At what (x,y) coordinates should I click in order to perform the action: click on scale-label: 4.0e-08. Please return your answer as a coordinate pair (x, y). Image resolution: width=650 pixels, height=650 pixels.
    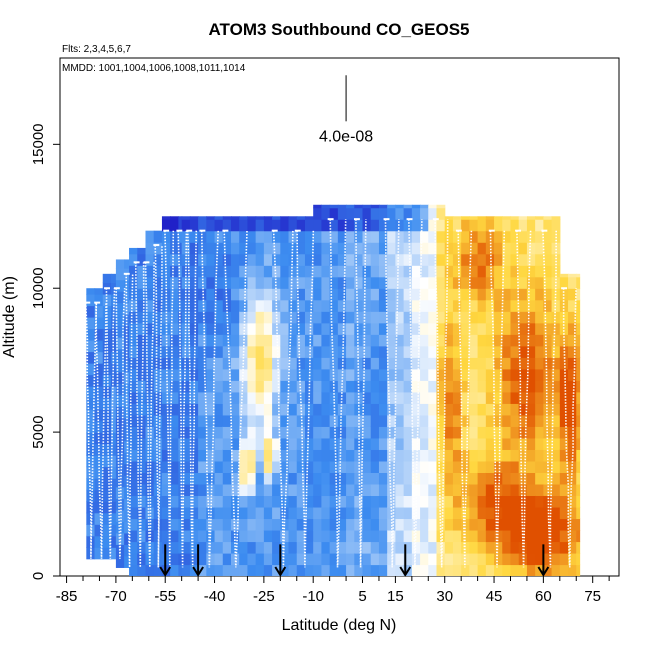
    Looking at the image, I should click on (346, 136).